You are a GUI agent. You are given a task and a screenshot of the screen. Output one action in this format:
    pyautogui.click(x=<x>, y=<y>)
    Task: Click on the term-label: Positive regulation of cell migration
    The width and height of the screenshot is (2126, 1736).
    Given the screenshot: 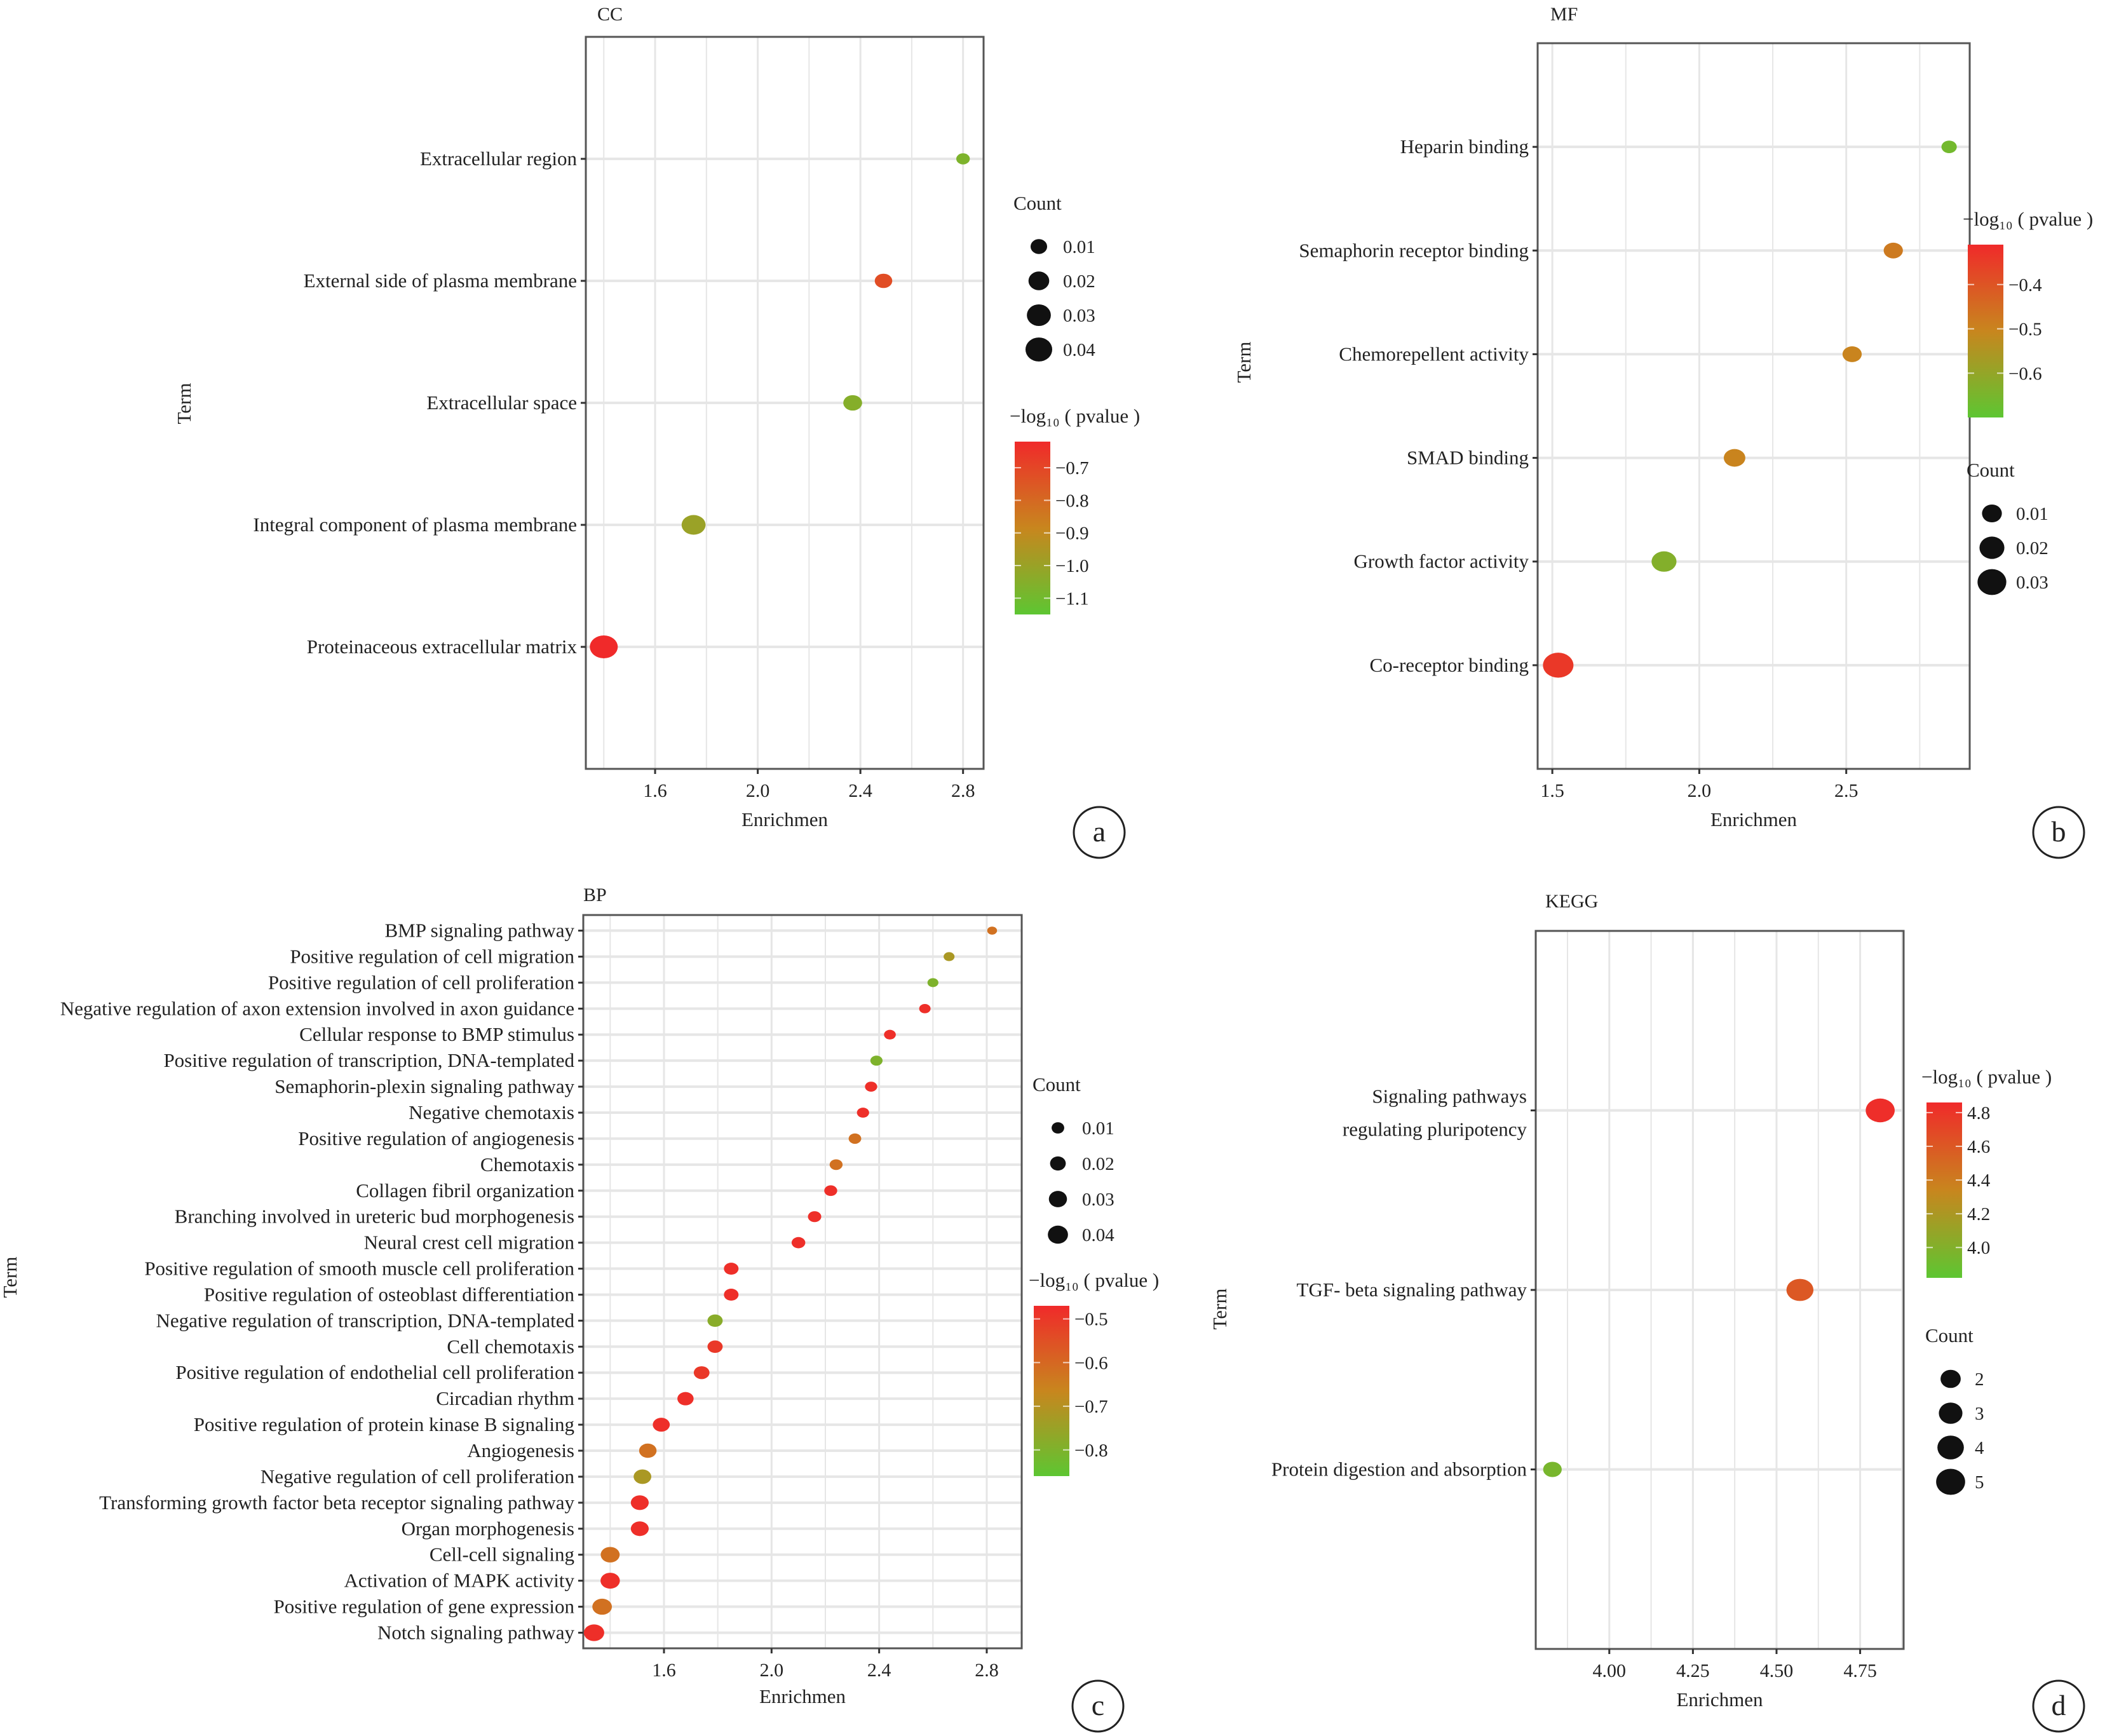 What is the action you would take?
    pyautogui.click(x=432, y=956)
    